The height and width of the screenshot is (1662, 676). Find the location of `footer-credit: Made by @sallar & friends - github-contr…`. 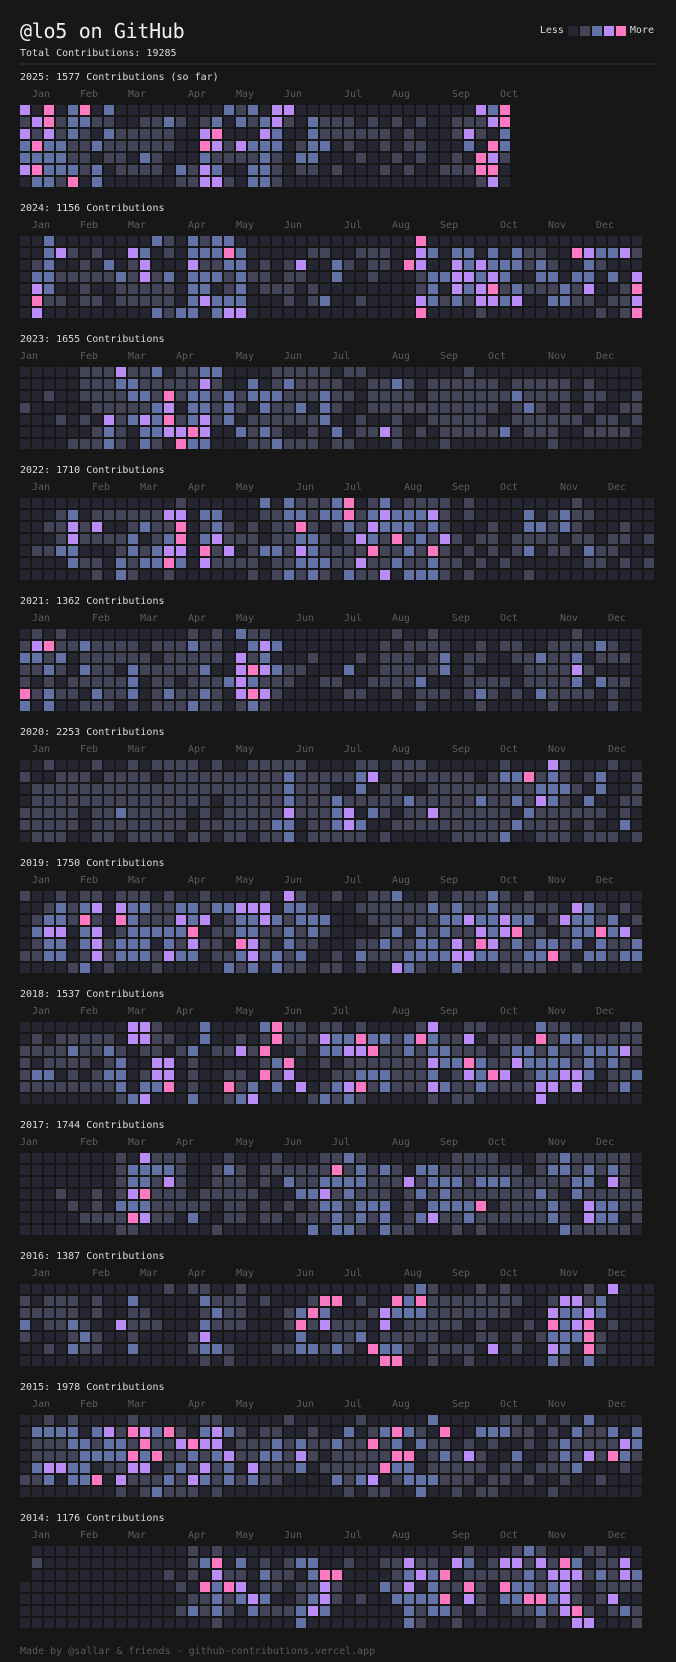

footer-credit: Made by @sallar & friends - github-contr… is located at coordinates (198, 1651).